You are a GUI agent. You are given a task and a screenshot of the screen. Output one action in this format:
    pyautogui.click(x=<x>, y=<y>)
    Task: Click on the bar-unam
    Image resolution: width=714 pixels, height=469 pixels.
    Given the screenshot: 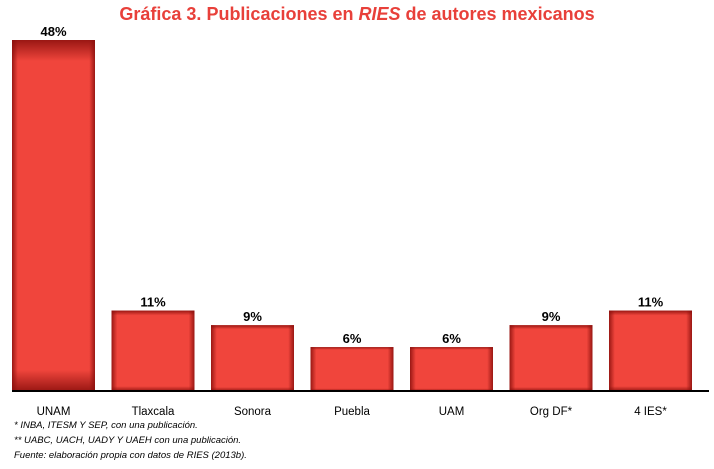 What is the action you would take?
    pyautogui.click(x=53, y=215)
    